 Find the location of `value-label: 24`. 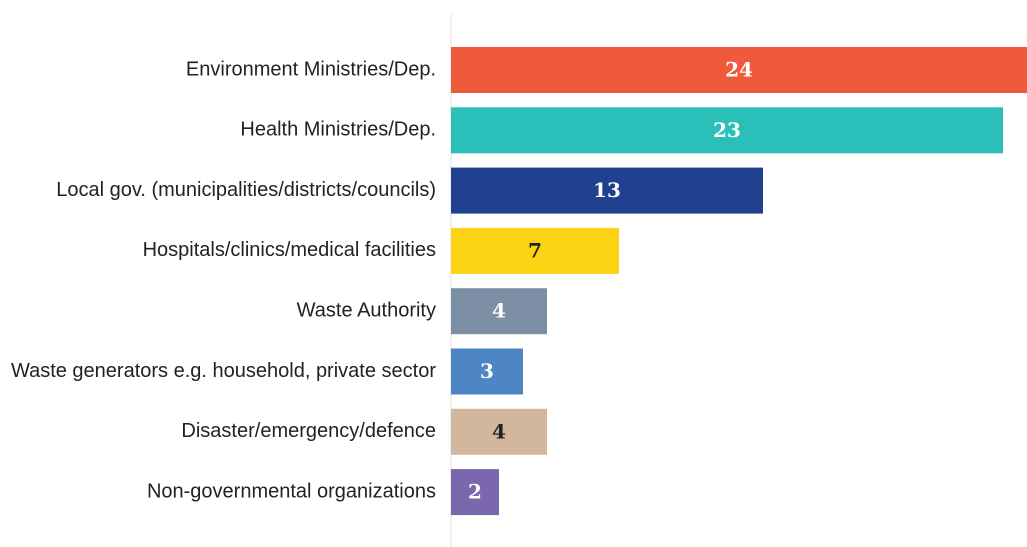

value-label: 24 is located at coordinates (739, 70).